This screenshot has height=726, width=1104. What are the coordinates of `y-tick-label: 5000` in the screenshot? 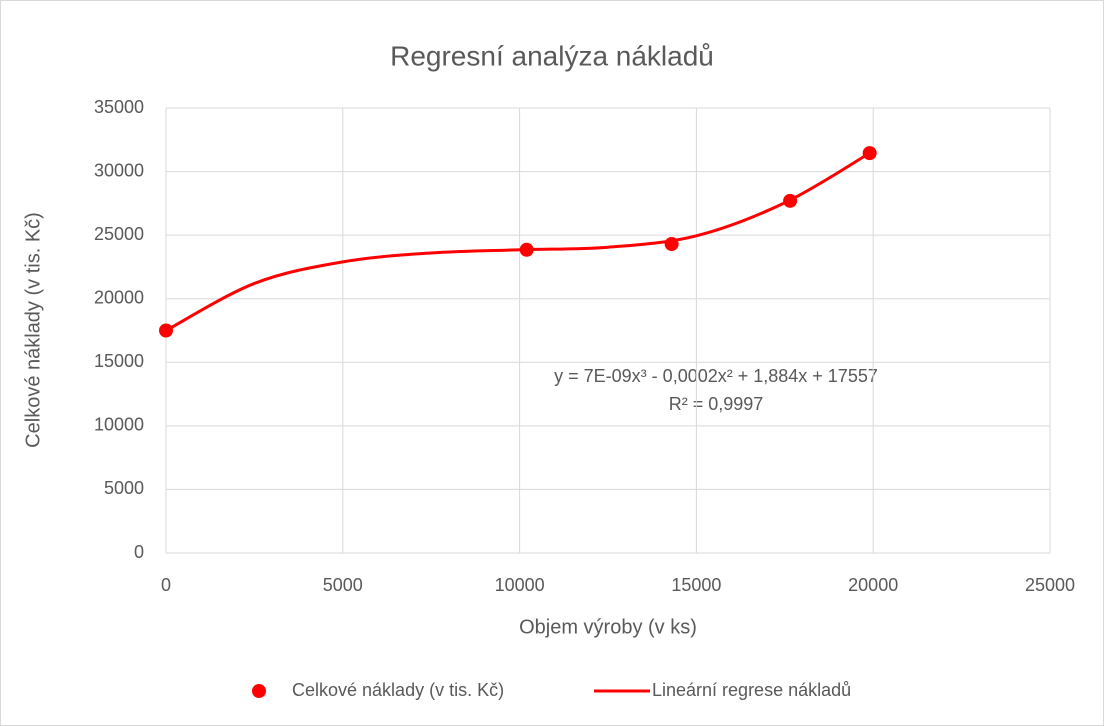 It's located at (124, 488).